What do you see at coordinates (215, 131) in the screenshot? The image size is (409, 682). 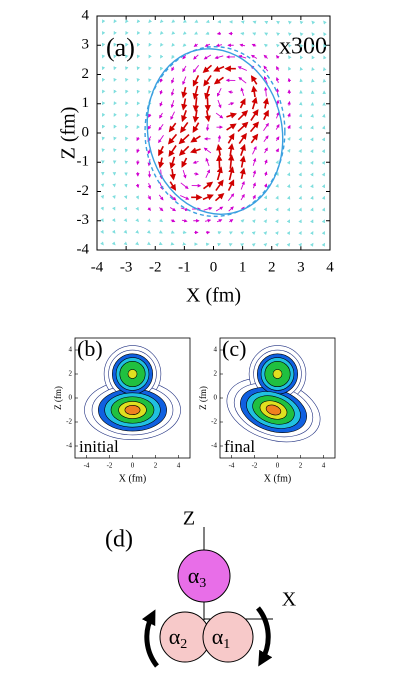 I see `surface-final` at bounding box center [215, 131].